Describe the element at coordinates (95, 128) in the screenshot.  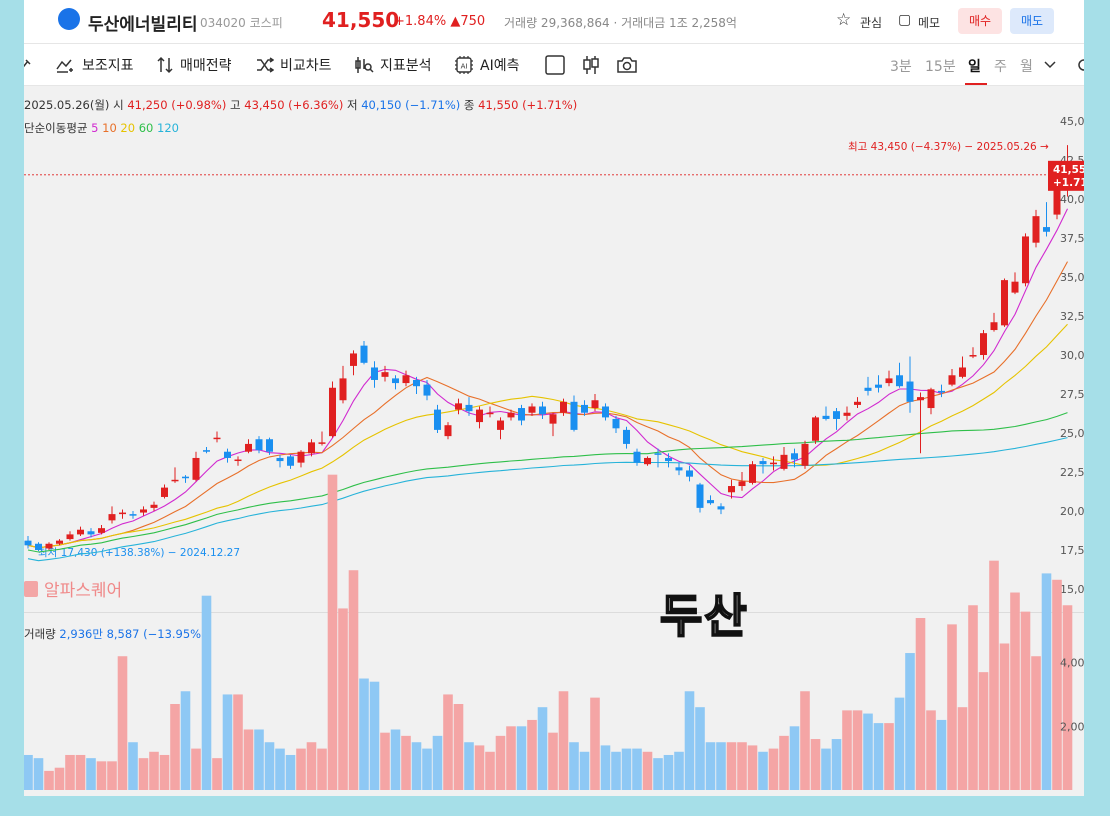
I see `ma-5: 5` at that location.